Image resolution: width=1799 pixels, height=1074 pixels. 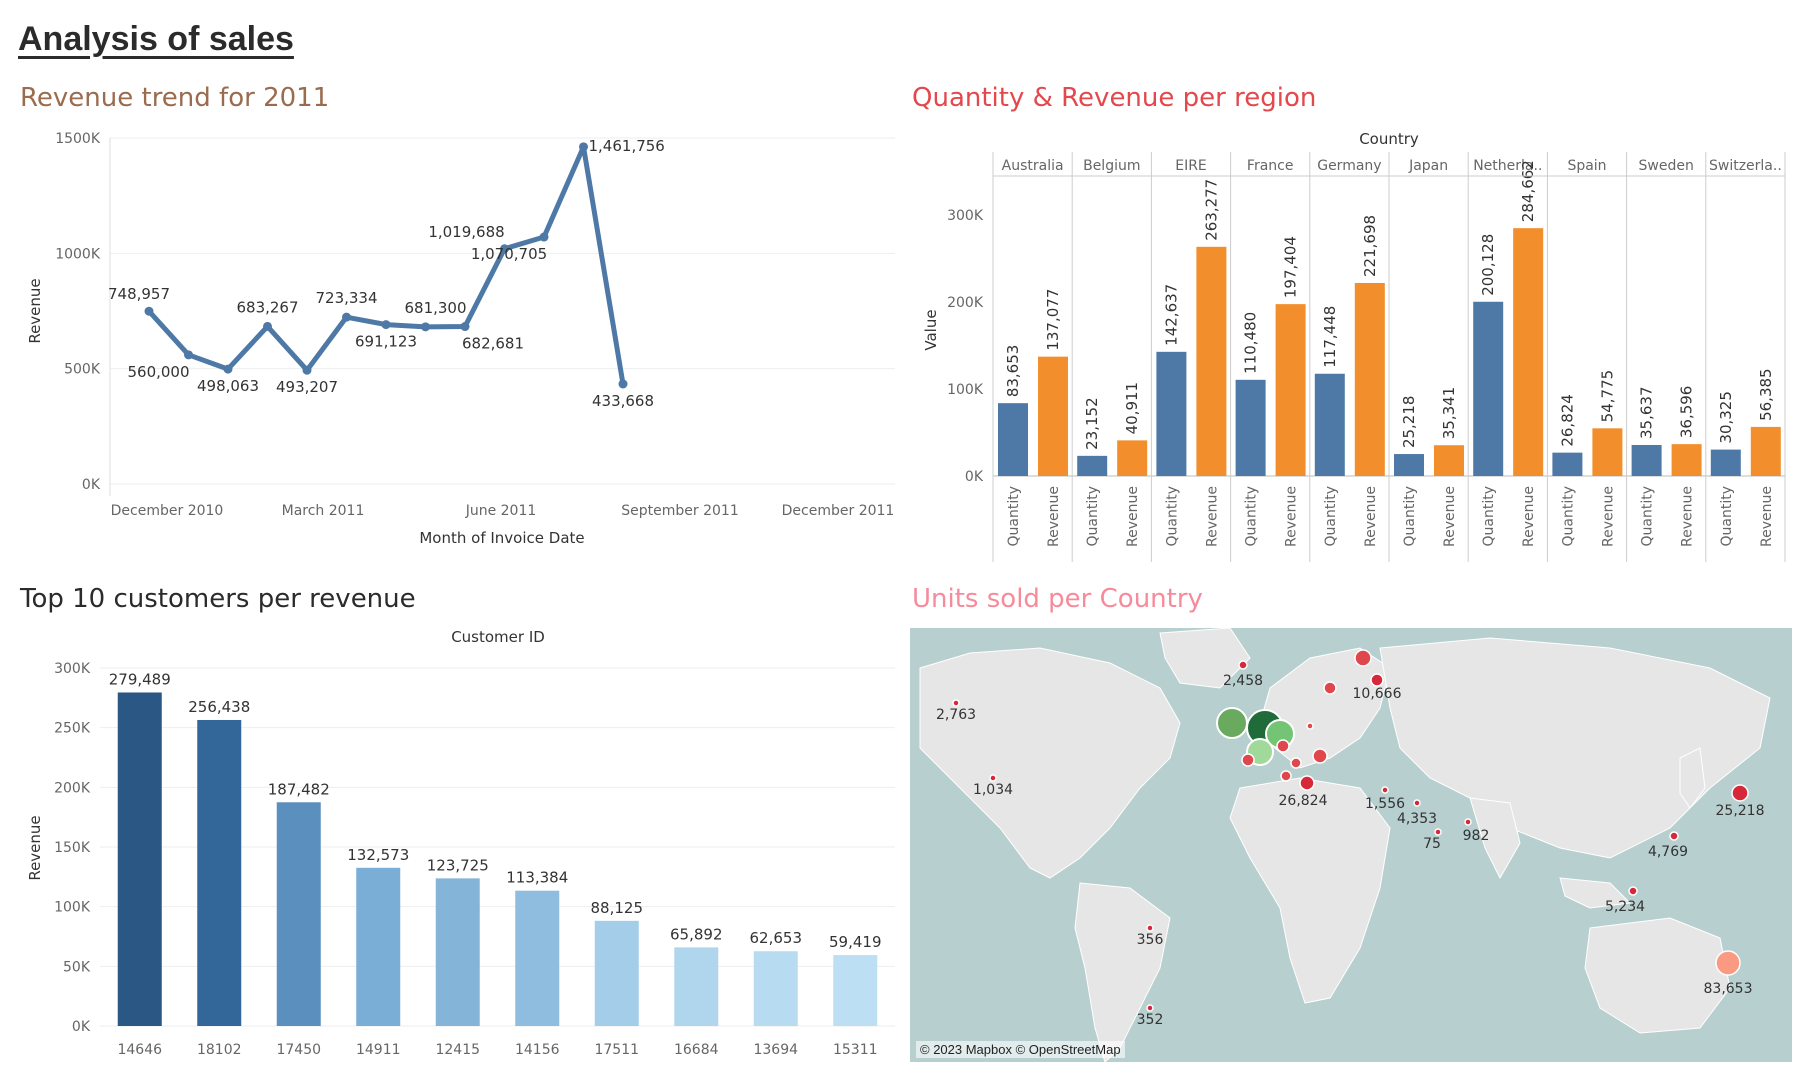 I want to click on customer-id-label: 12415, so click(x=457, y=1050).